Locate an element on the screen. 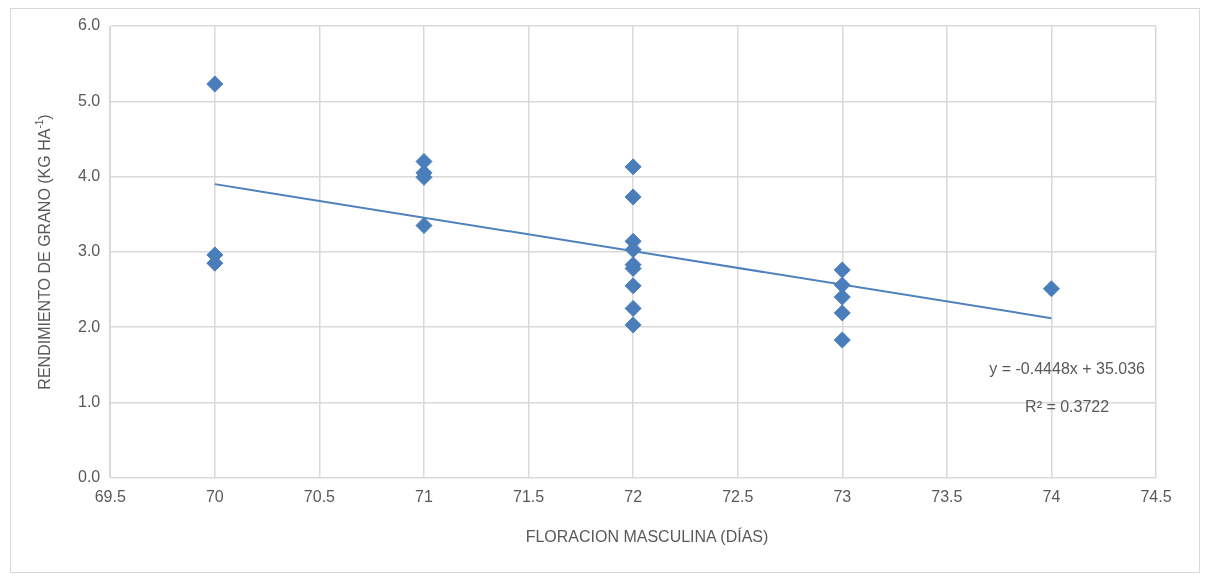  x-tick-label: 70.5 is located at coordinates (319, 496).